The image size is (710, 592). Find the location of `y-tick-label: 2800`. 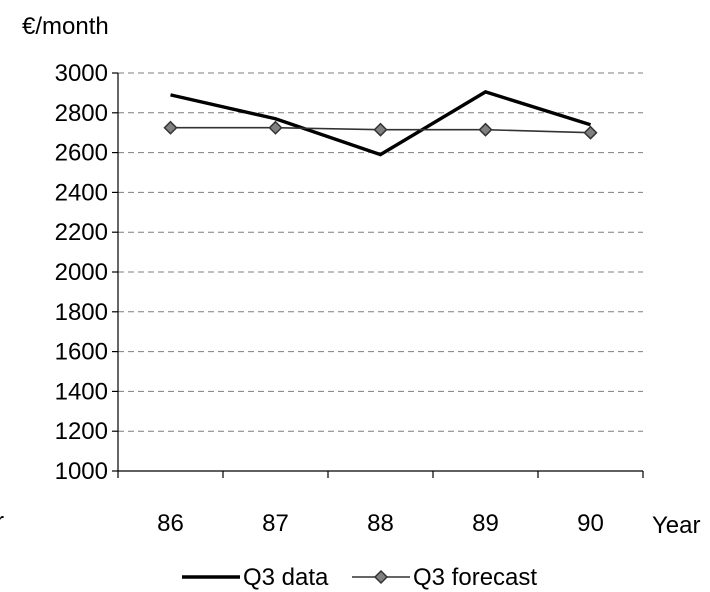

y-tick-label: 2800 is located at coordinates (81, 113).